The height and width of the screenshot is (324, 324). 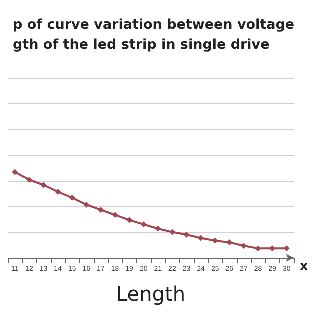 What do you see at coordinates (304, 266) in the screenshot?
I see `text: x` at bounding box center [304, 266].